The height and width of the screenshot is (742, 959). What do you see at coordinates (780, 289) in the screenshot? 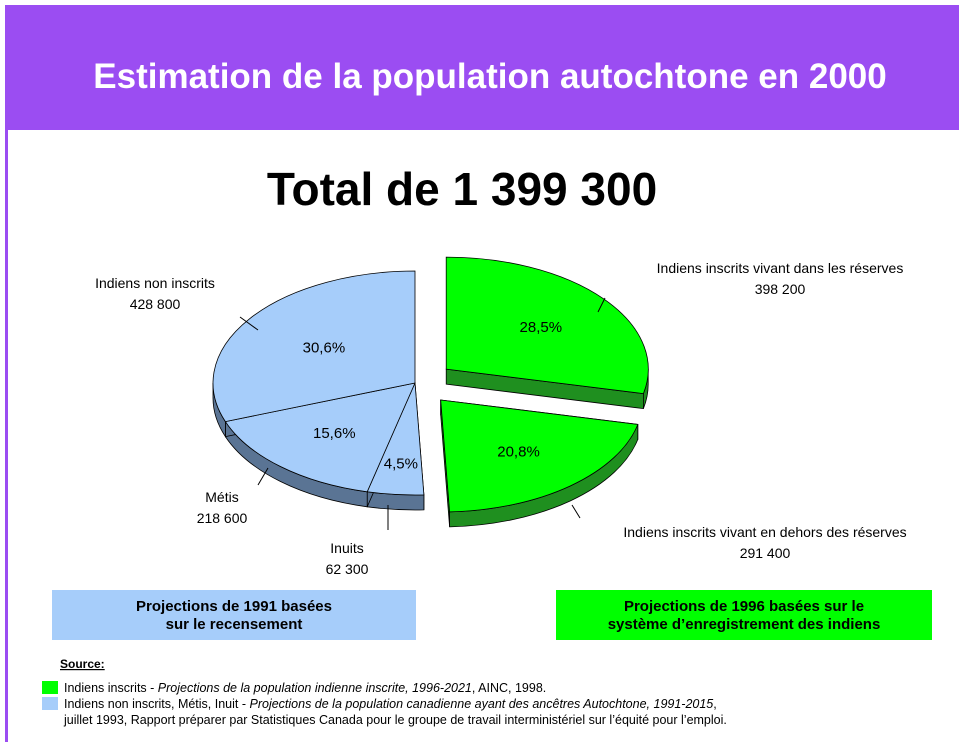
I see `count-label: 398 200` at bounding box center [780, 289].